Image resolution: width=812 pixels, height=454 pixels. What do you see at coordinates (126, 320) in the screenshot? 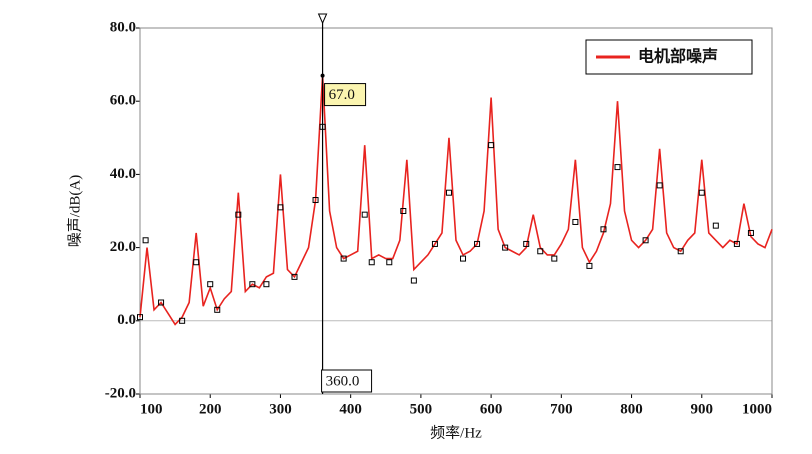
I see `y-tick-label: 0.0` at bounding box center [126, 320].